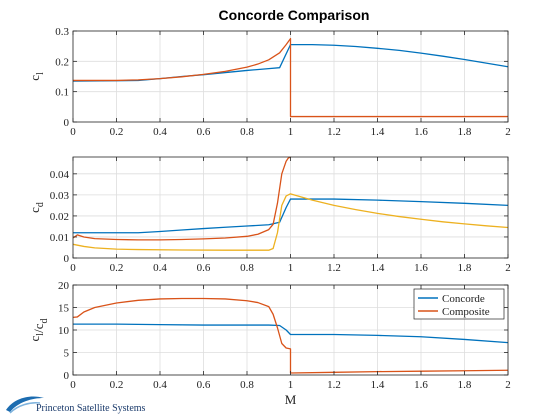 This screenshot has height=420, width=560. What do you see at coordinates (64, 309) in the screenshot?
I see `y-tick-label: 15` at bounding box center [64, 309].